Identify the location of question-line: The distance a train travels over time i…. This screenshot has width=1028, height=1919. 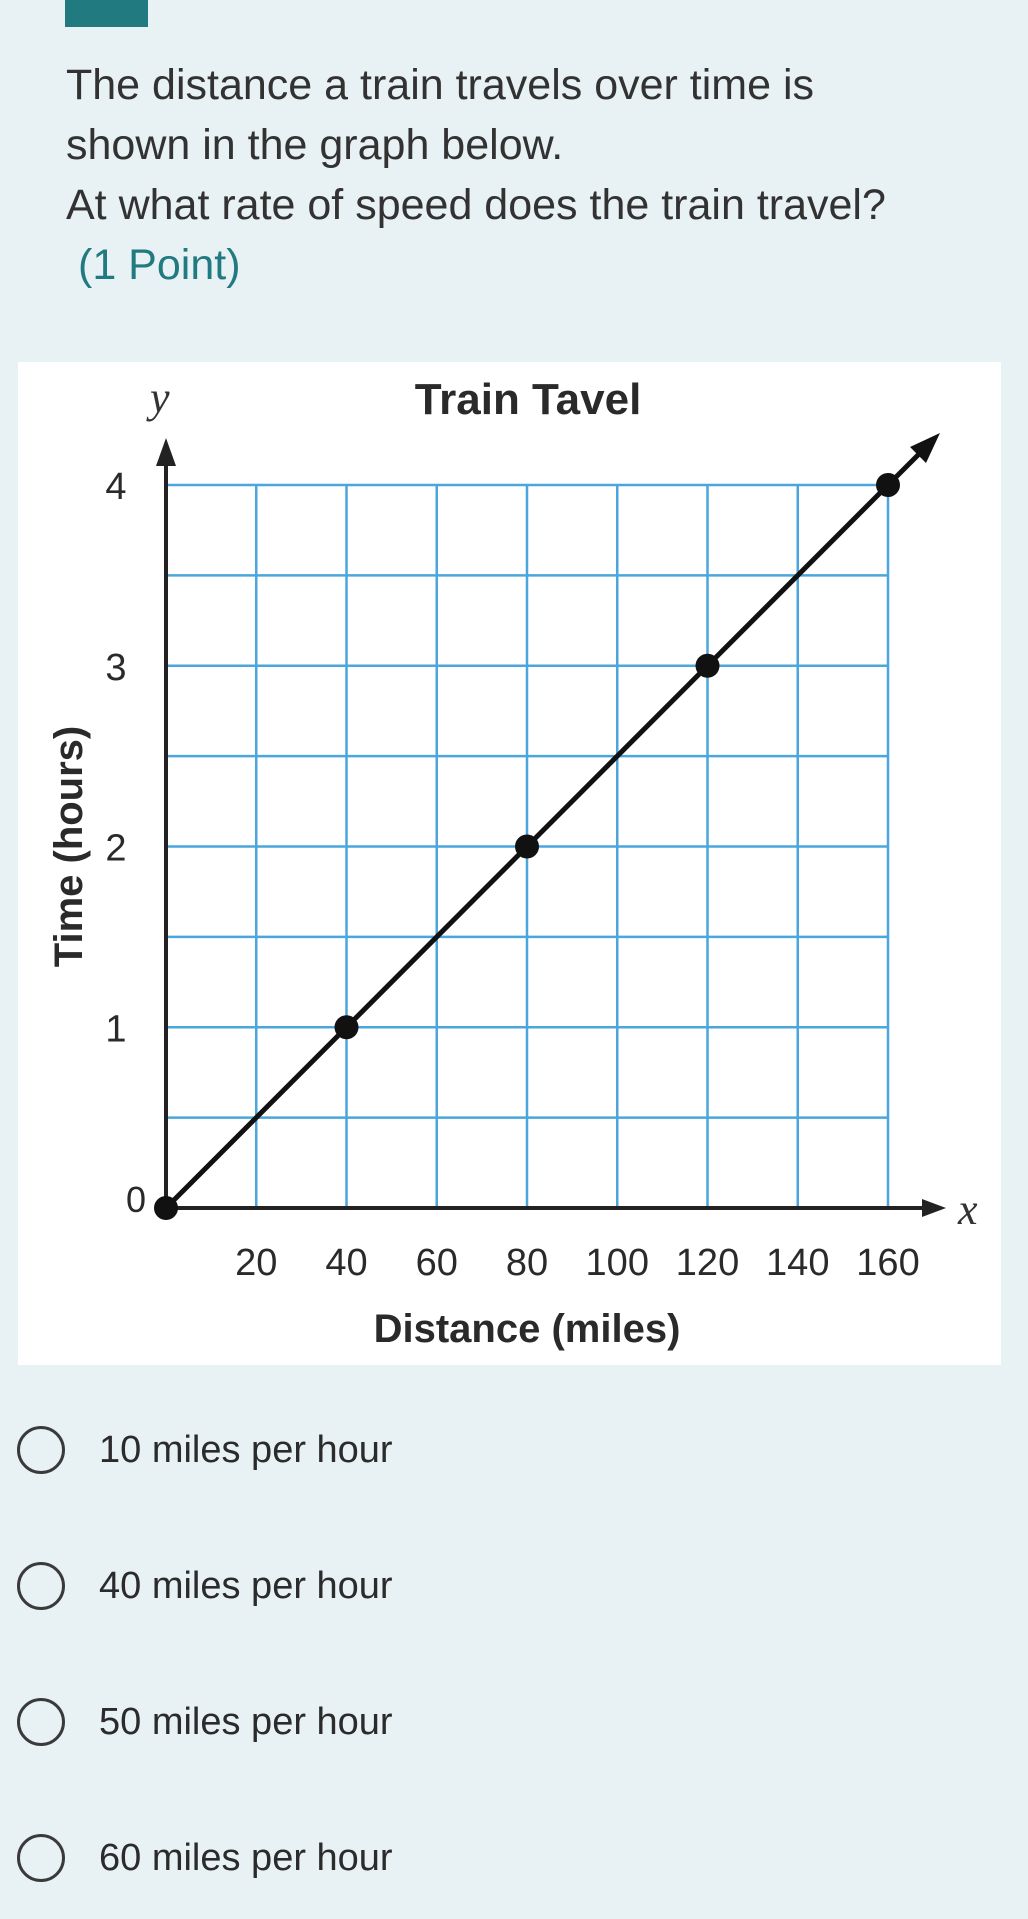
(440, 85).